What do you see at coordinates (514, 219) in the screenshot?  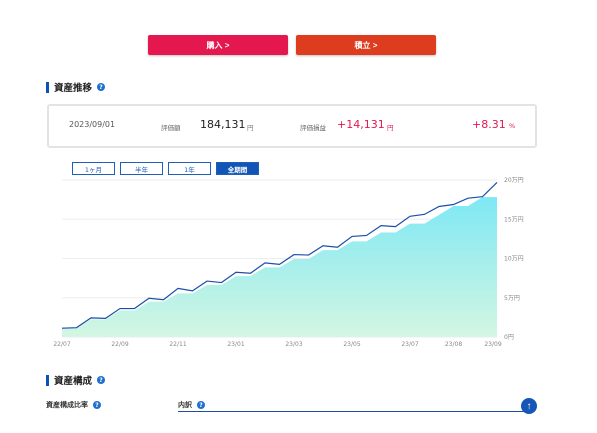 I see `y-tick-label: 15万円` at bounding box center [514, 219].